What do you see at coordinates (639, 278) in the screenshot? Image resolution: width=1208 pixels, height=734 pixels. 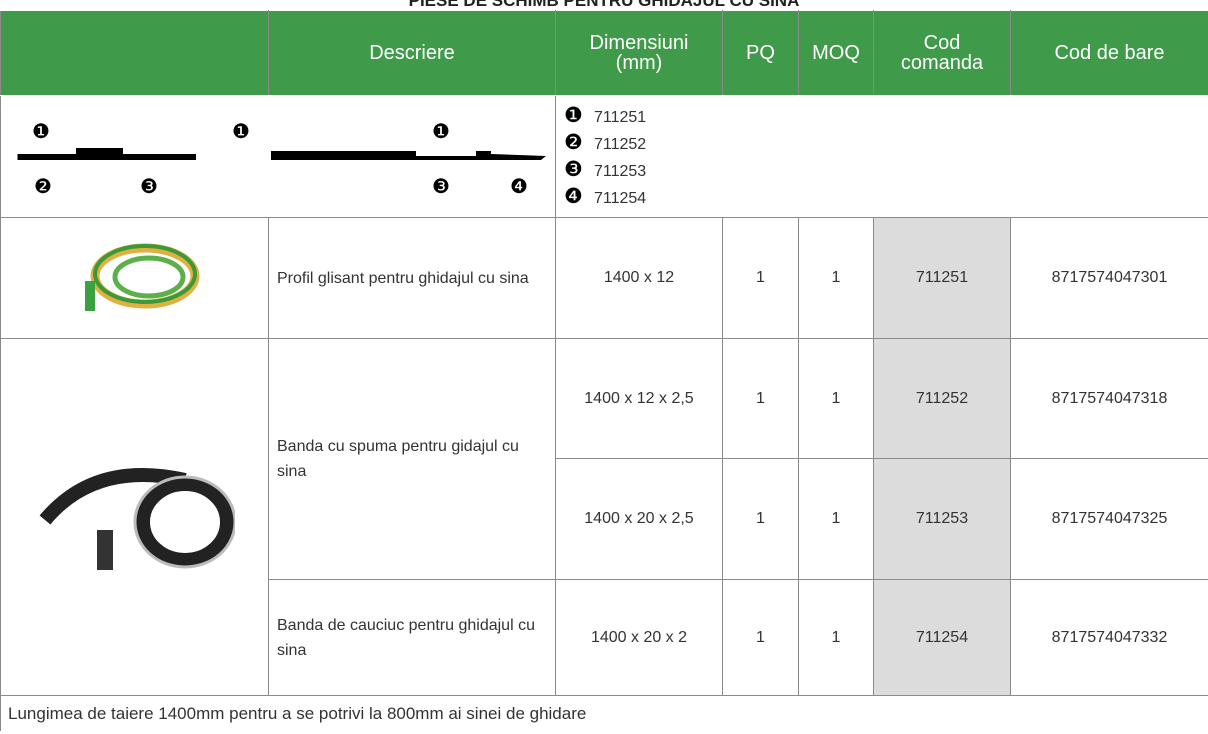 I see `dimensions-cell: 1400 x 12` at bounding box center [639, 278].